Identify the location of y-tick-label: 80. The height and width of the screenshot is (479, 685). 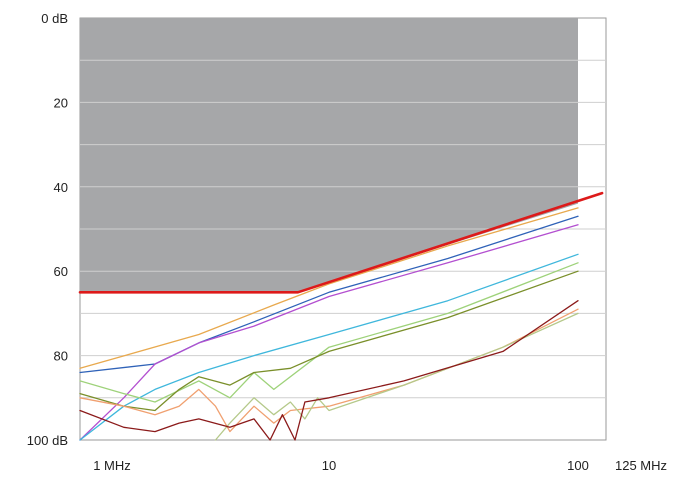
(61, 356).